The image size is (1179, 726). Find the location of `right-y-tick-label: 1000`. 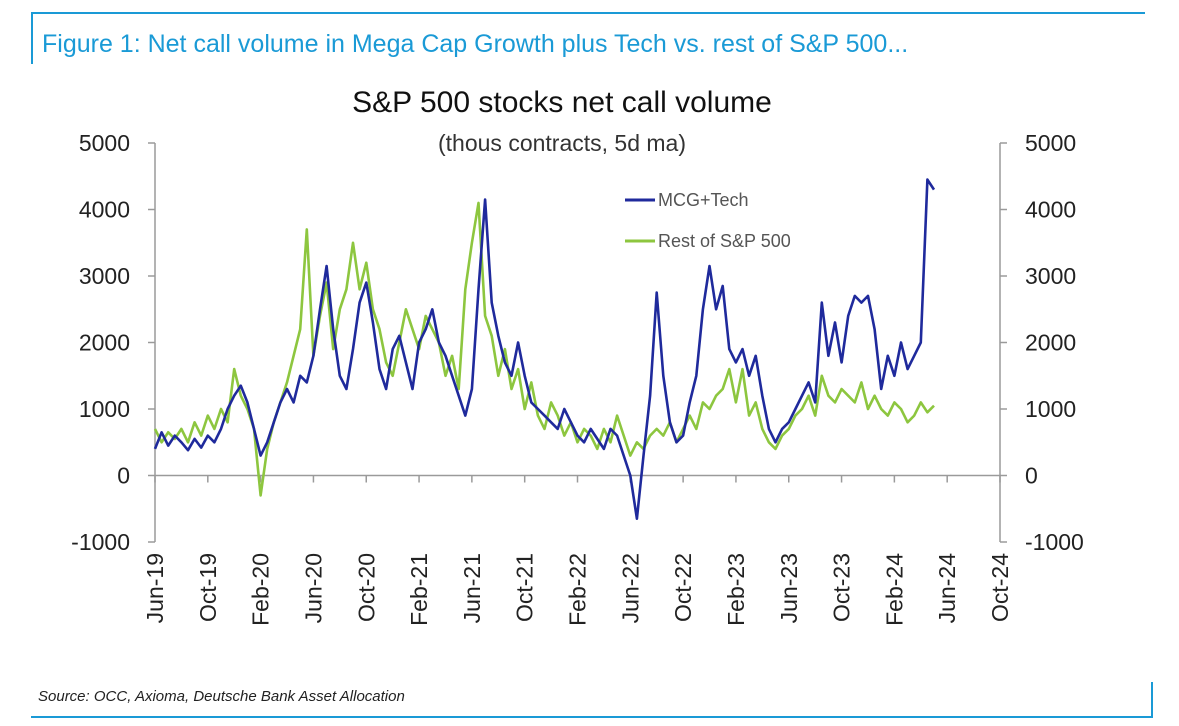

right-y-tick-label: 1000 is located at coordinates (1050, 409).